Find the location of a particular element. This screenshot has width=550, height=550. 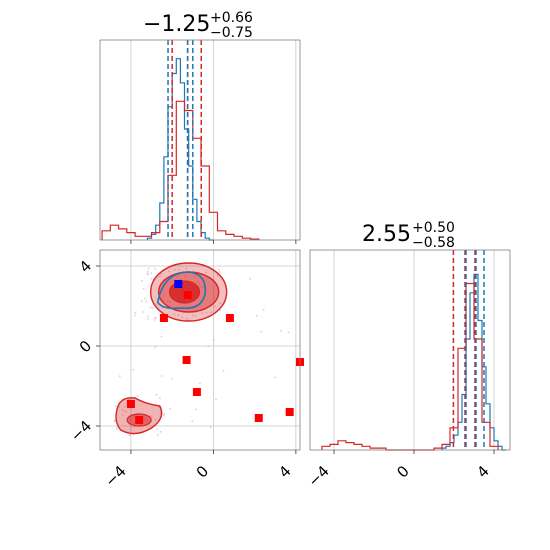

joint-x-tick-label-2: 4 is located at coordinates (284, 471).